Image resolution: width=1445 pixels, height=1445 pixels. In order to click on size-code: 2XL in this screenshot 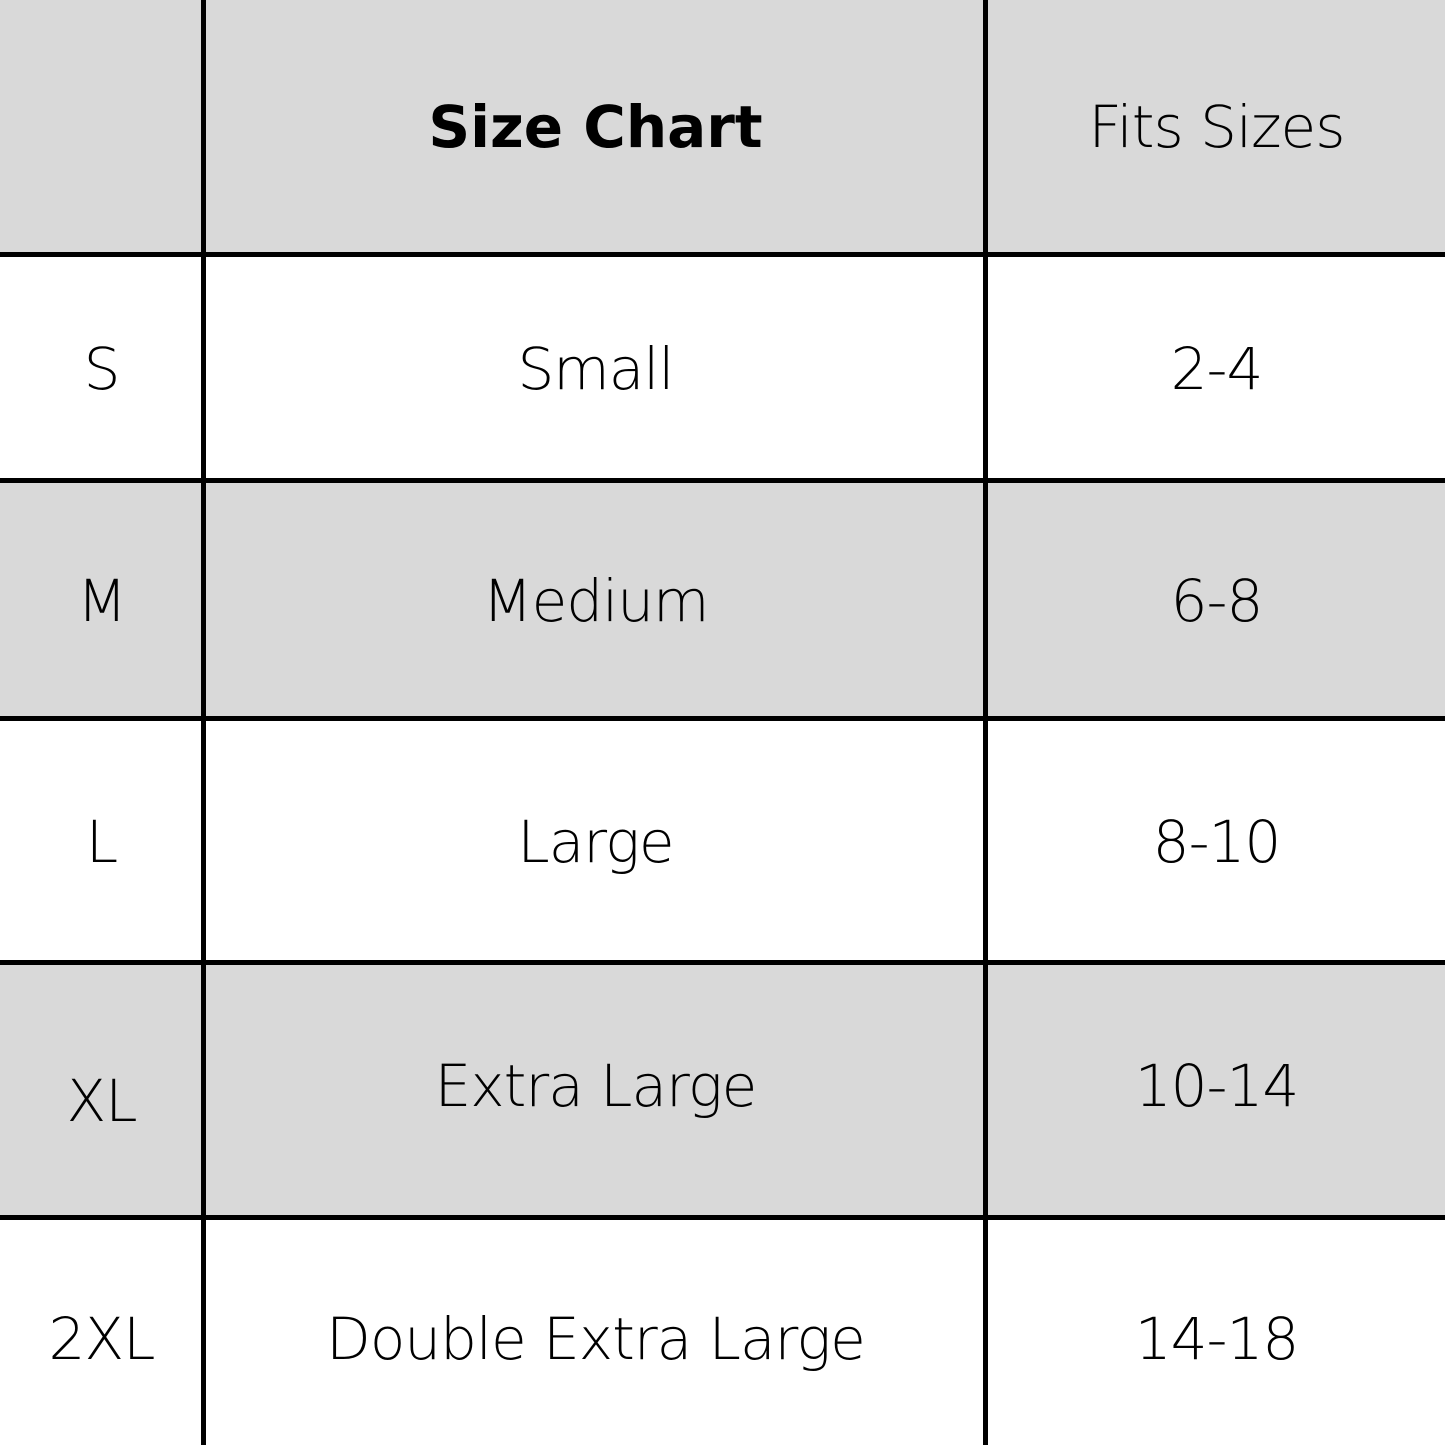, I will do `click(102, 1338)`.